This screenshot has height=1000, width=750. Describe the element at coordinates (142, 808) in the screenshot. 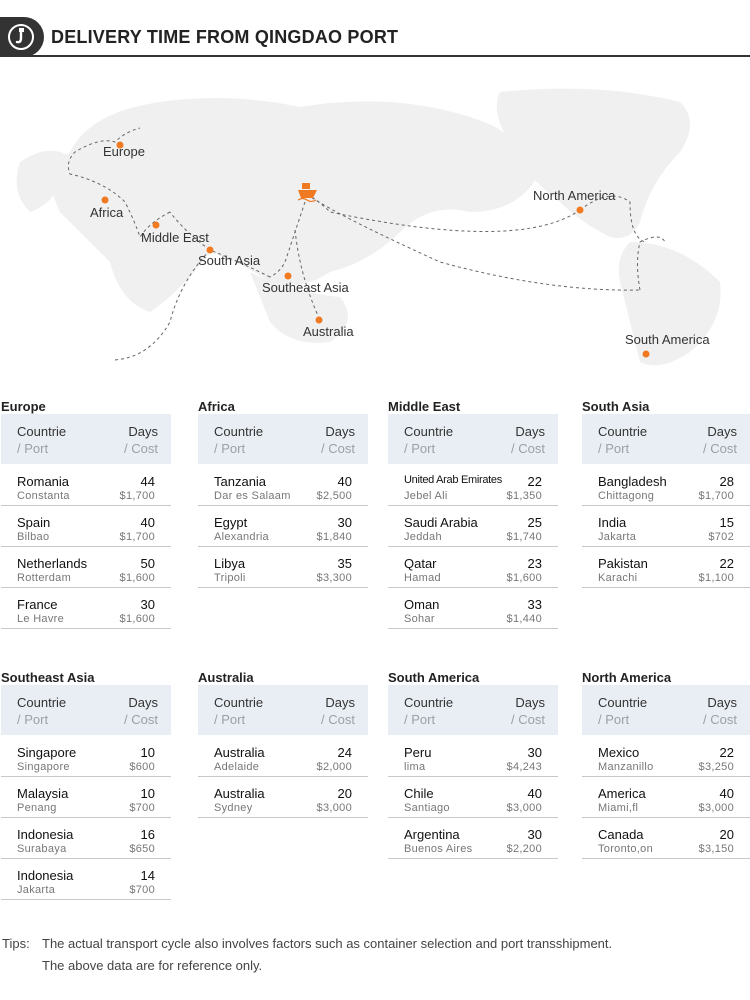

I see `shipping-cost: $700` at that location.